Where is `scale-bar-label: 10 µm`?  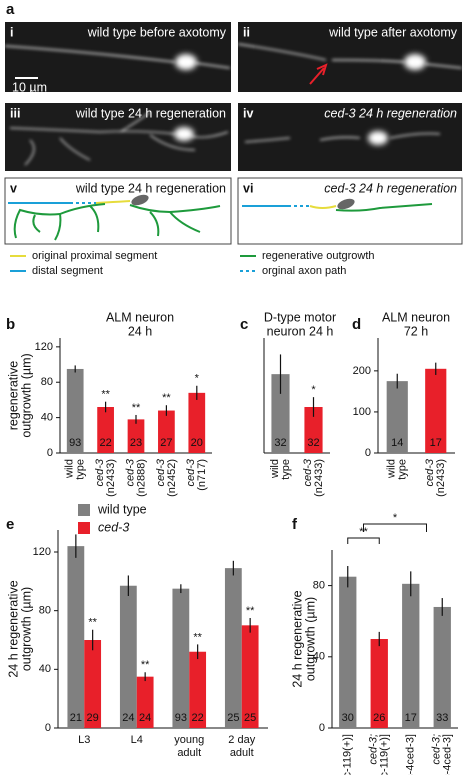 scale-bar-label: 10 µm is located at coordinates (29, 87).